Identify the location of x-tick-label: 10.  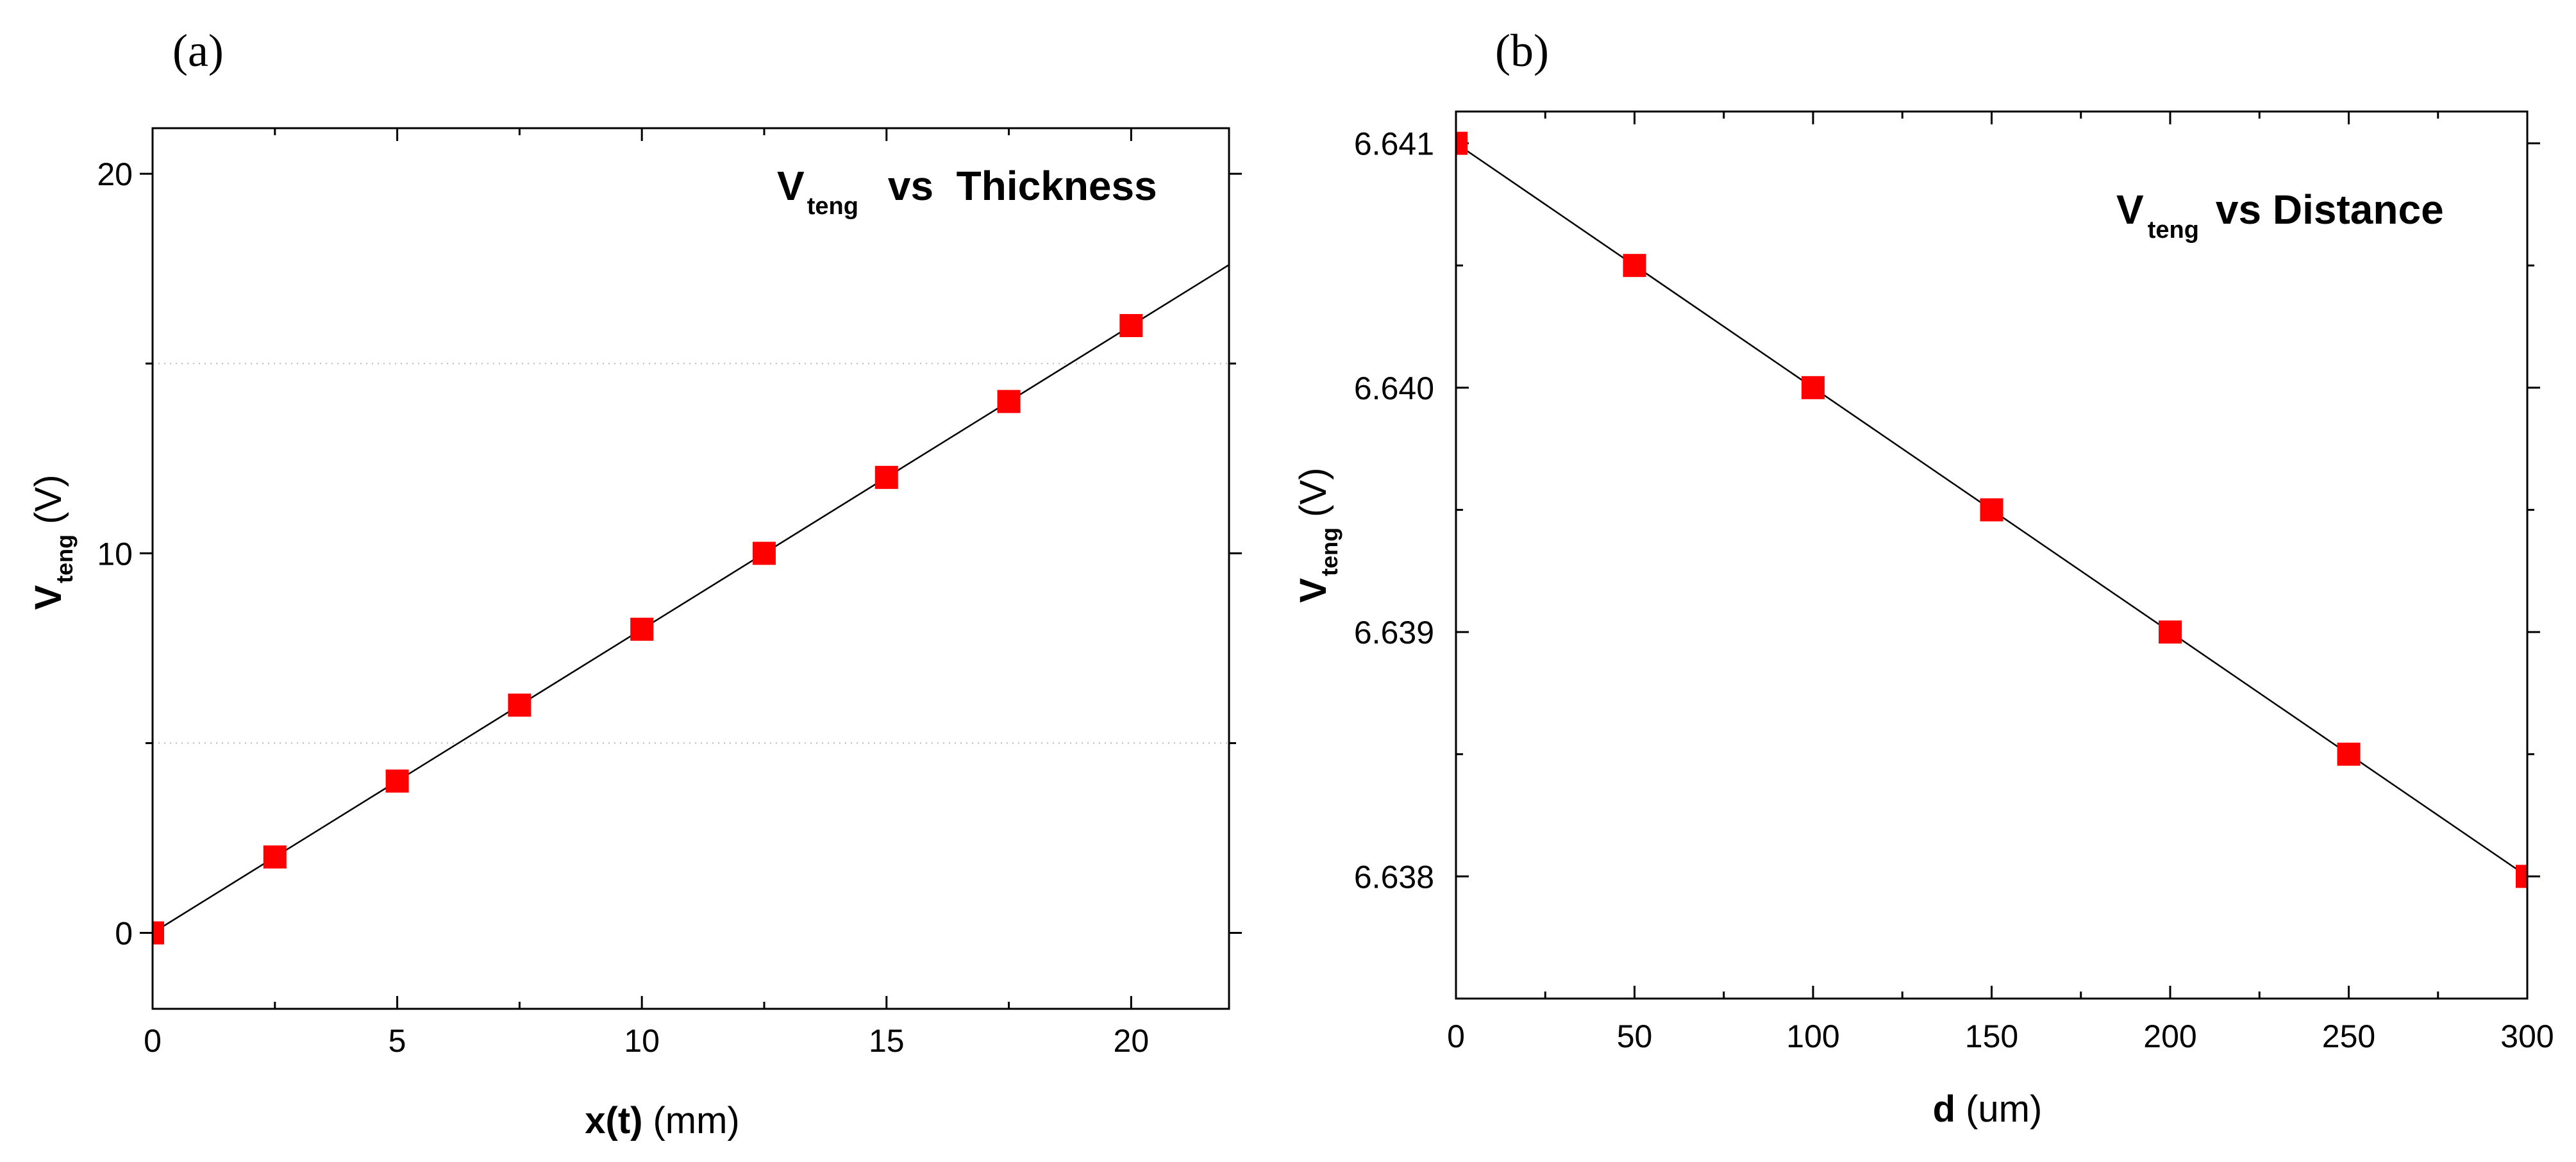
(642, 1041).